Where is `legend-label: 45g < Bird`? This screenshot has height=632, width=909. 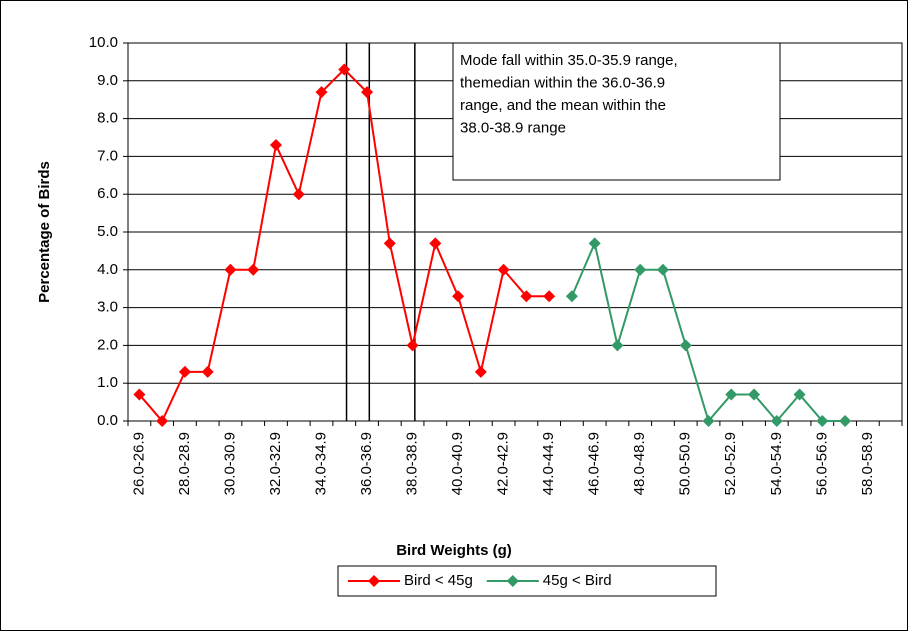
legend-label: 45g < Bird is located at coordinates (577, 580).